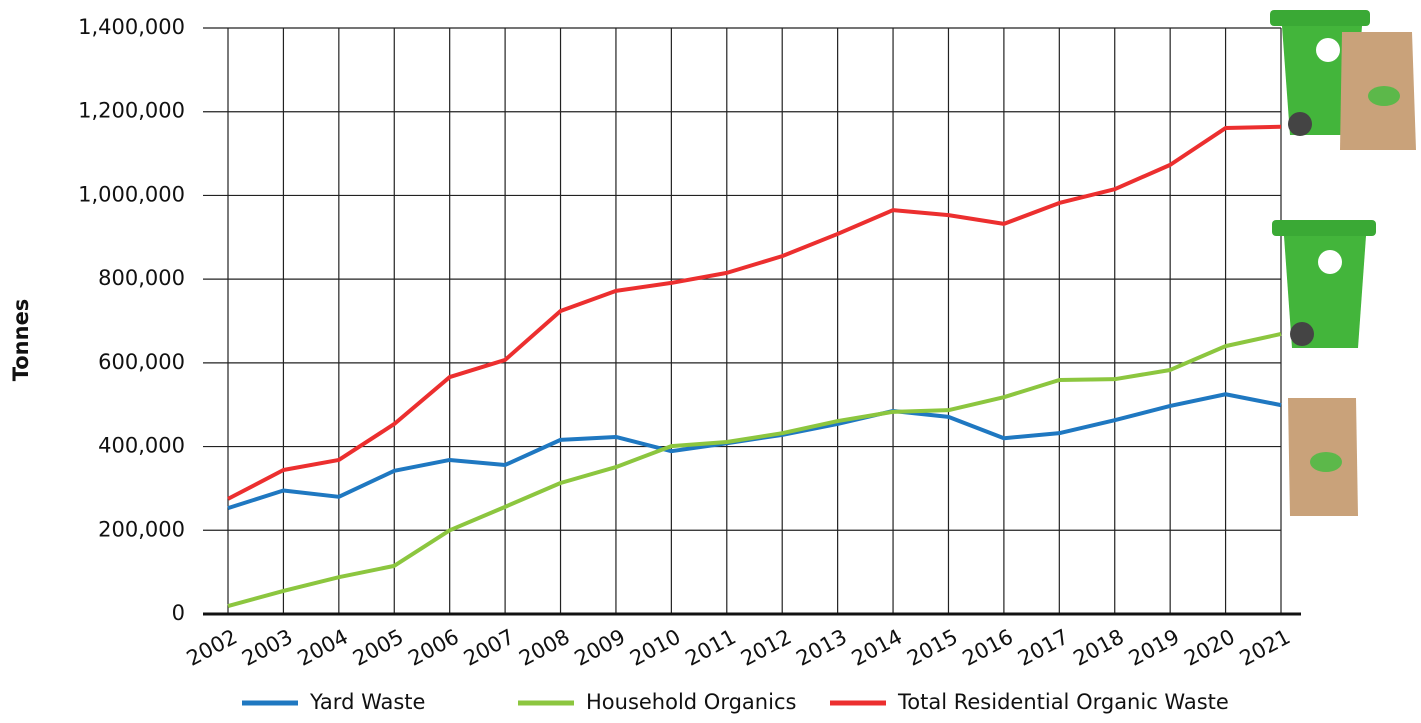  I want to click on x-tick-label: 2005, so click(378, 648).